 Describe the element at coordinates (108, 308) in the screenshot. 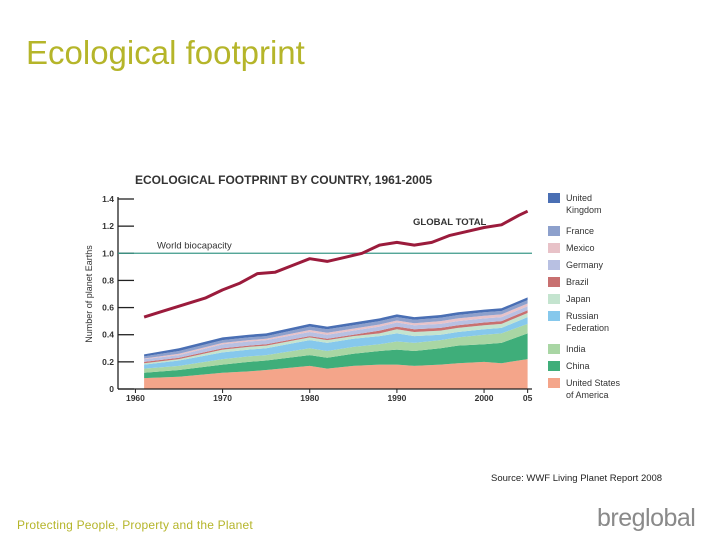

I see `y-tick-label: 0.6` at that location.